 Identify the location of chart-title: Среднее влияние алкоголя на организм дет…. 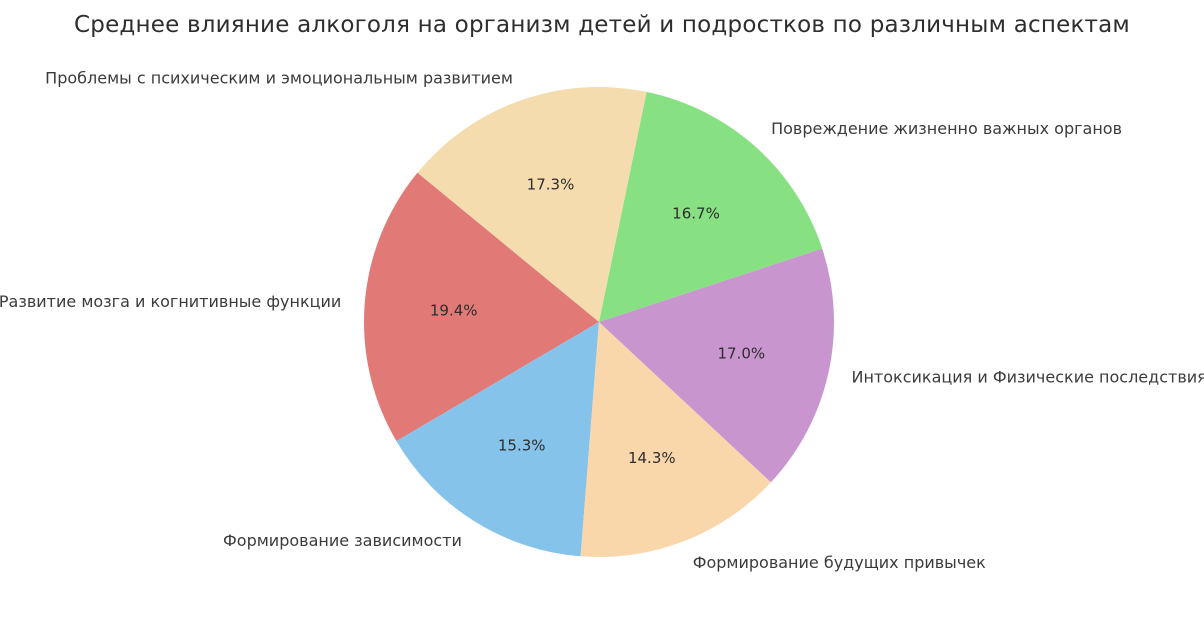
(602, 25).